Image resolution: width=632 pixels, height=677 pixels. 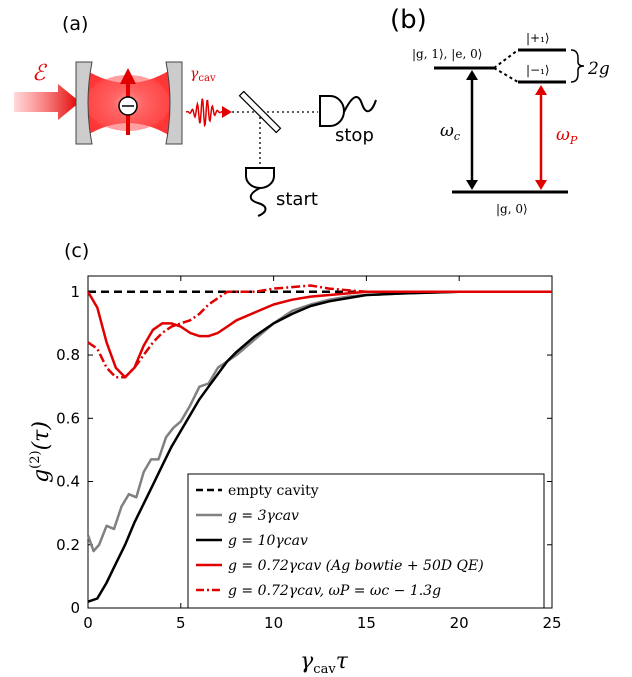 I want to click on legend-text-g3: g = 3γcav, so click(x=263, y=516).